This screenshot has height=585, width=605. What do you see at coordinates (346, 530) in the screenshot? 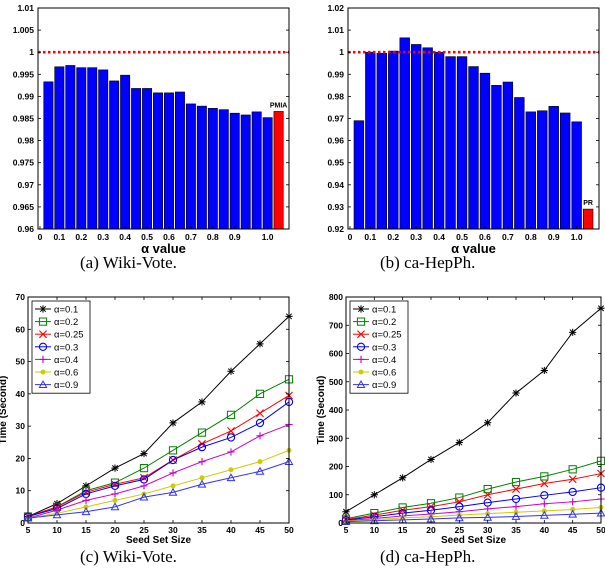
I see `x-tick-label: 5` at bounding box center [346, 530].